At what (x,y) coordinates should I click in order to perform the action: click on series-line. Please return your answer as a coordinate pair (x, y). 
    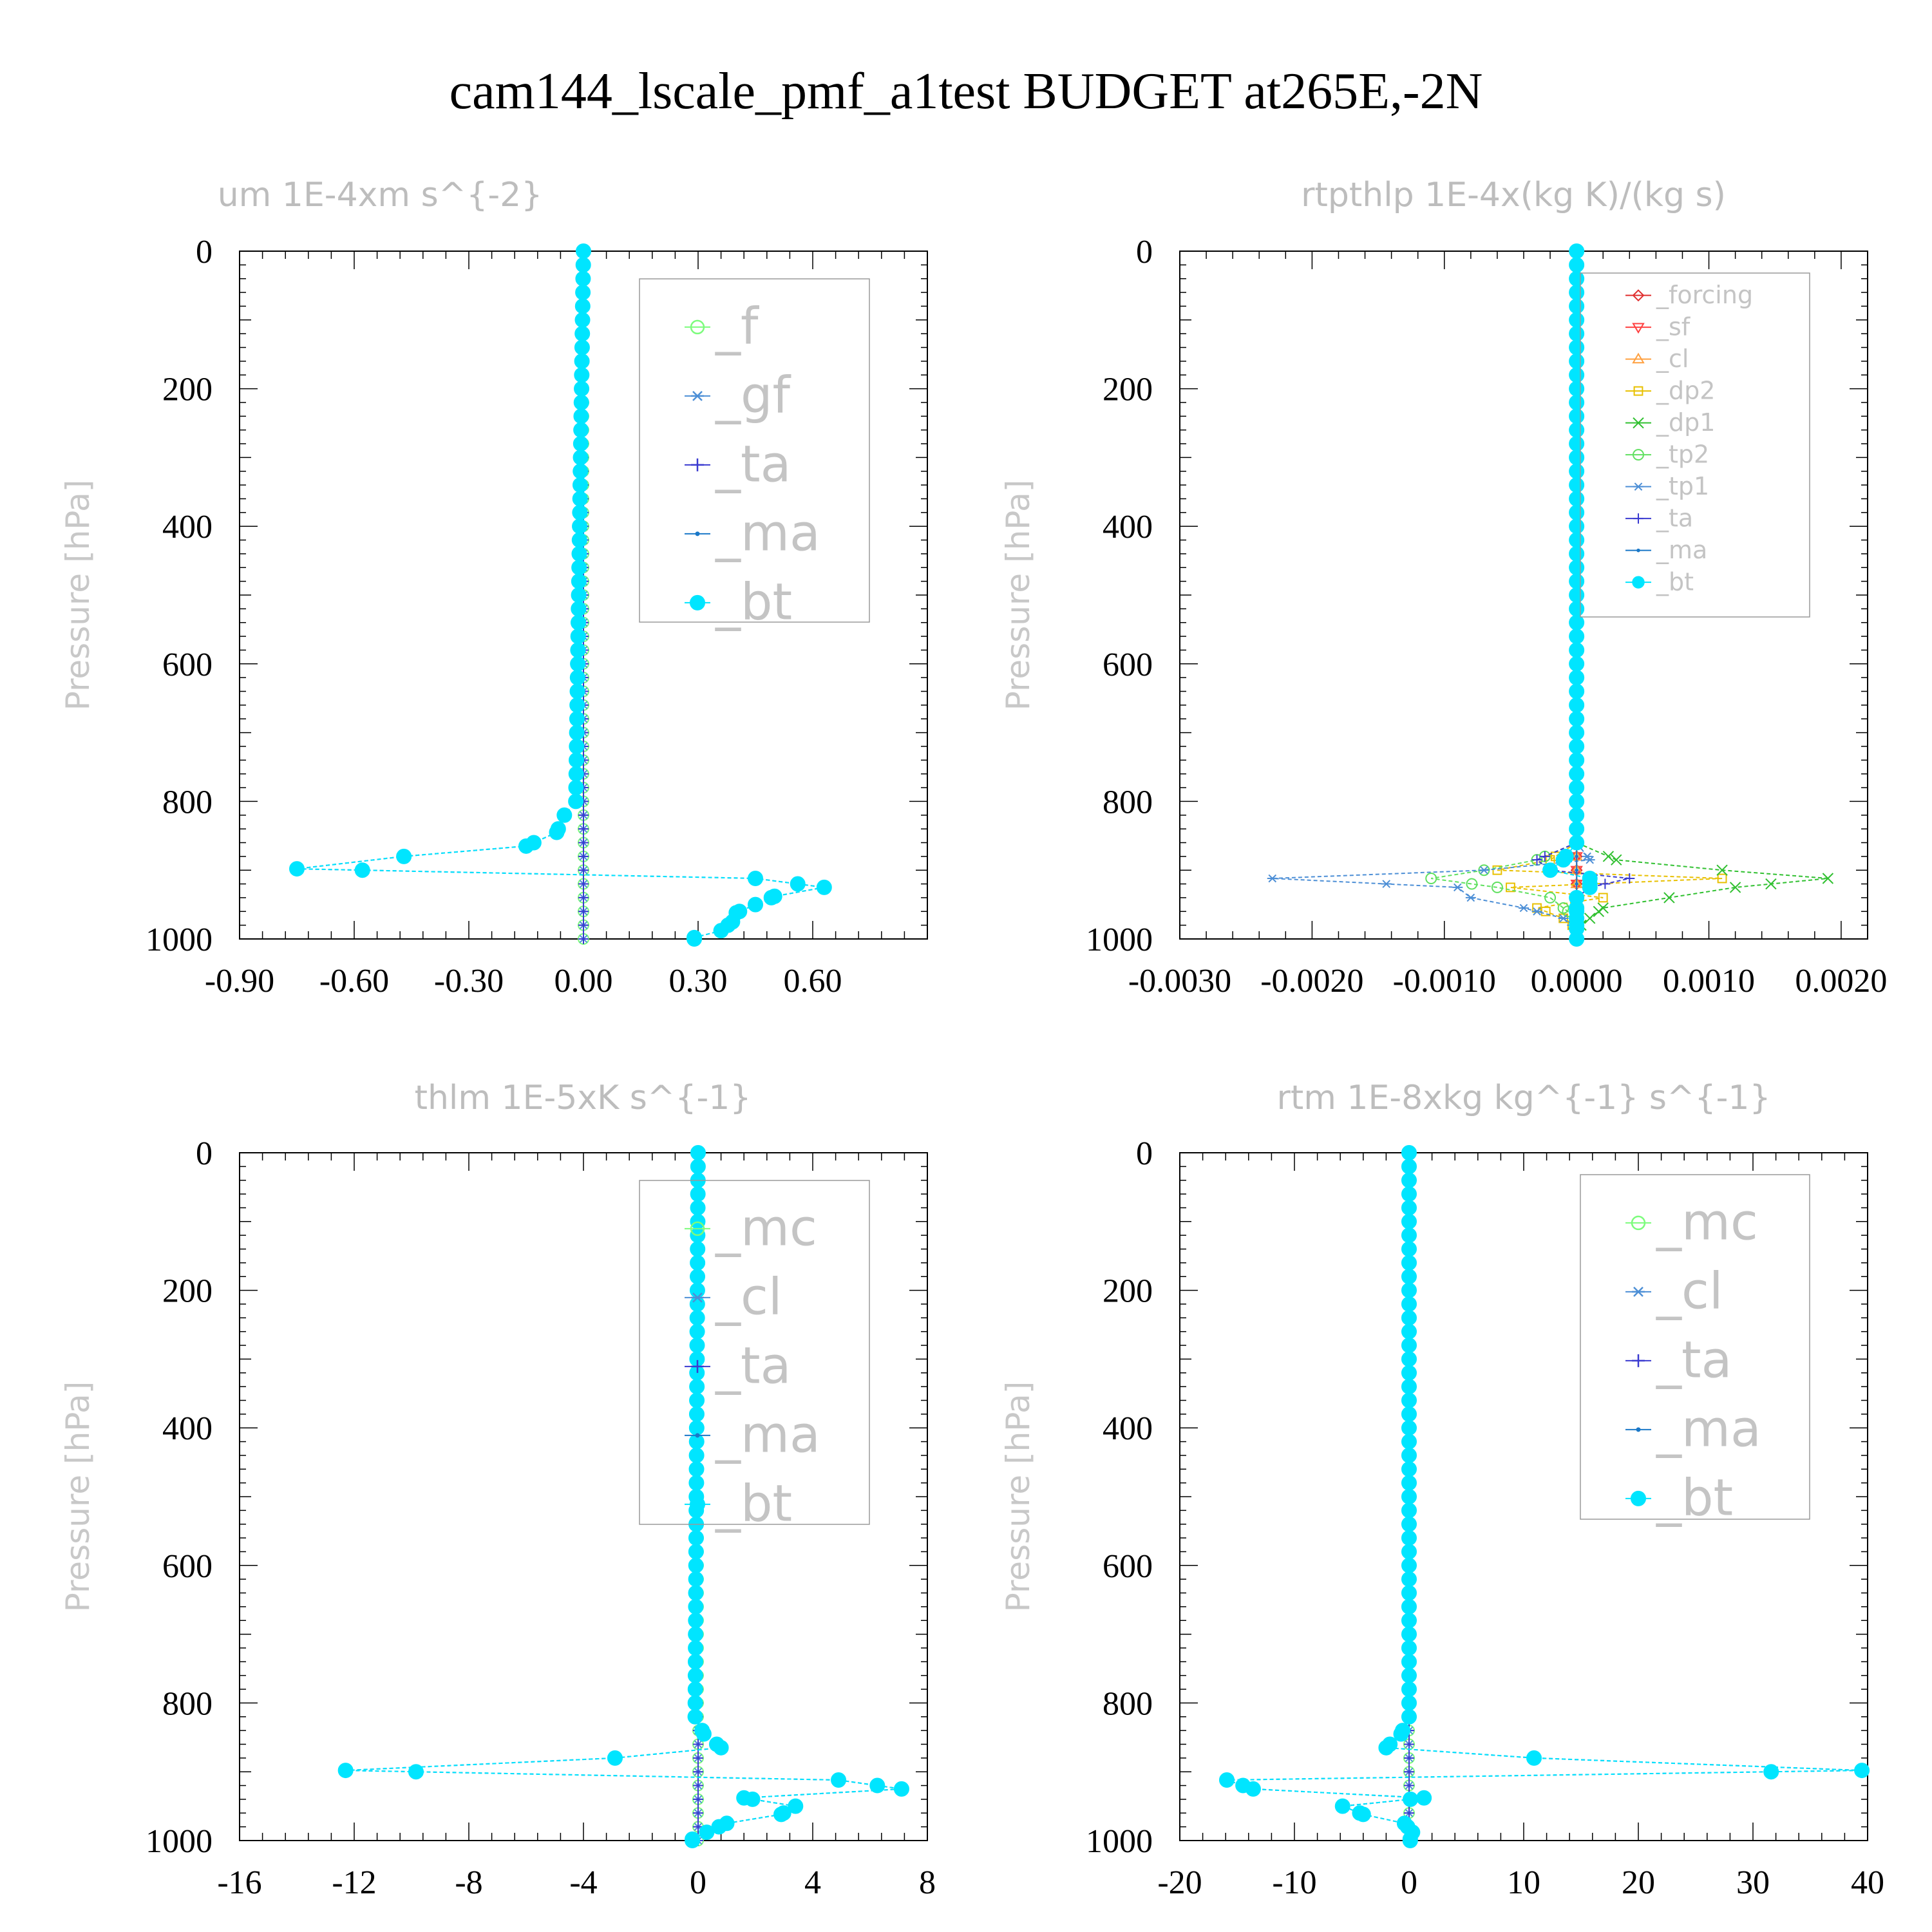
    Looking at the image, I should click on (1610, 595).